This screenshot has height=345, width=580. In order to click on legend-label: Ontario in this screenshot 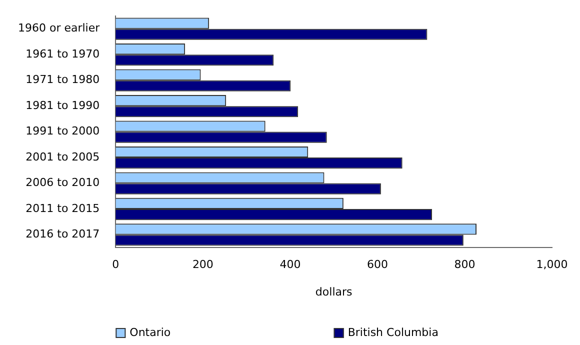, I will do `click(150, 332)`.